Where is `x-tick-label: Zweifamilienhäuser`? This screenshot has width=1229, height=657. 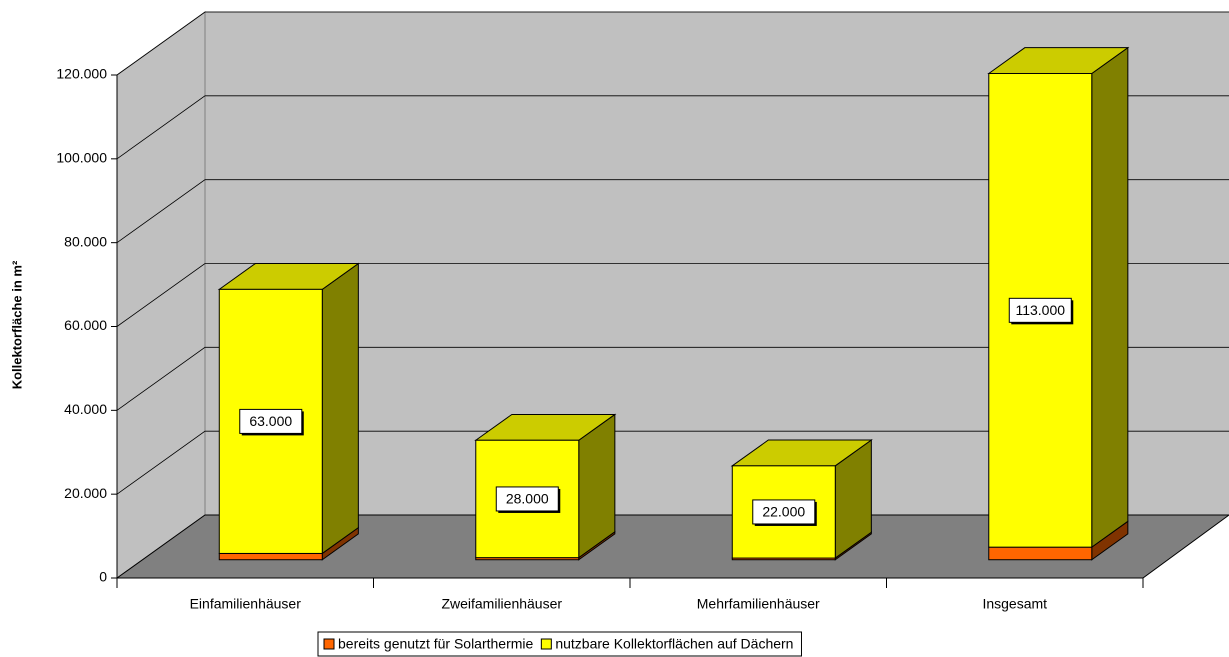
x-tick-label: Zweifamilienhäuser is located at coordinates (501, 604).